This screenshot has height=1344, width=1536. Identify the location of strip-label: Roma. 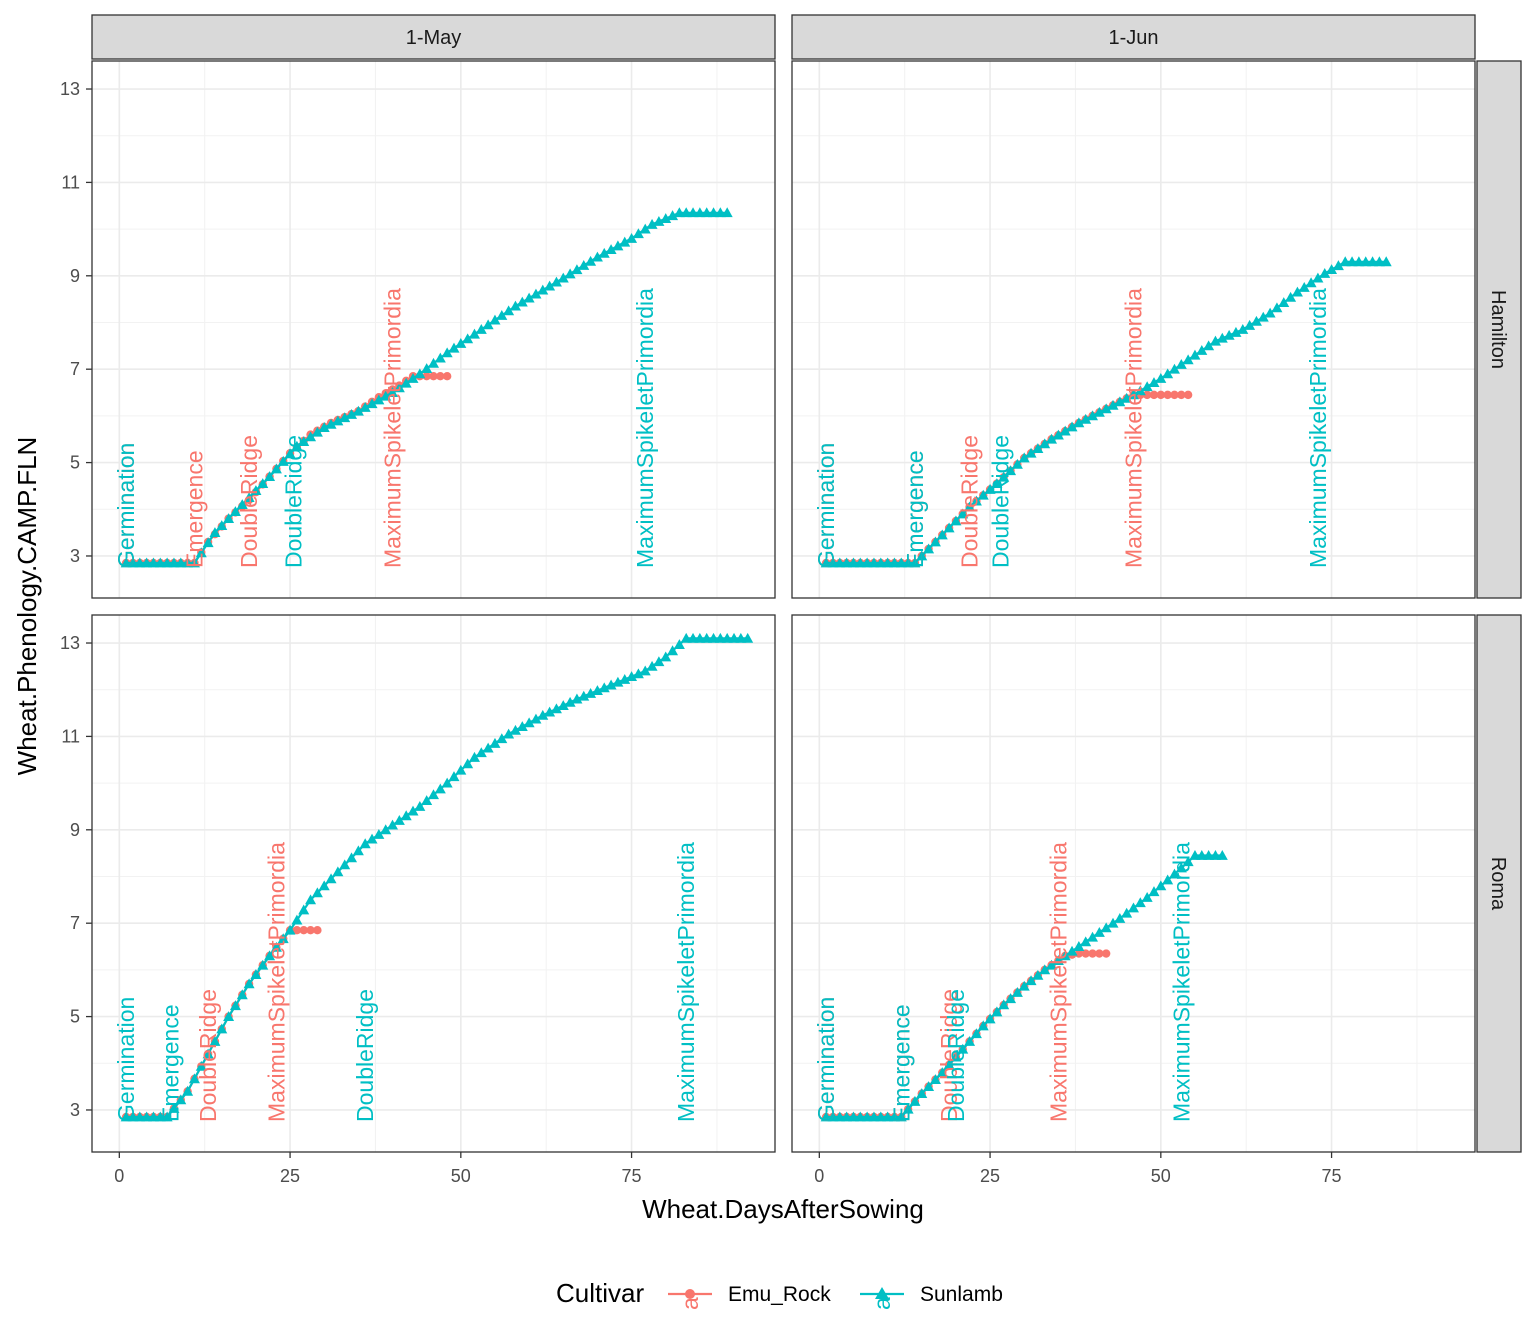
(1498, 884).